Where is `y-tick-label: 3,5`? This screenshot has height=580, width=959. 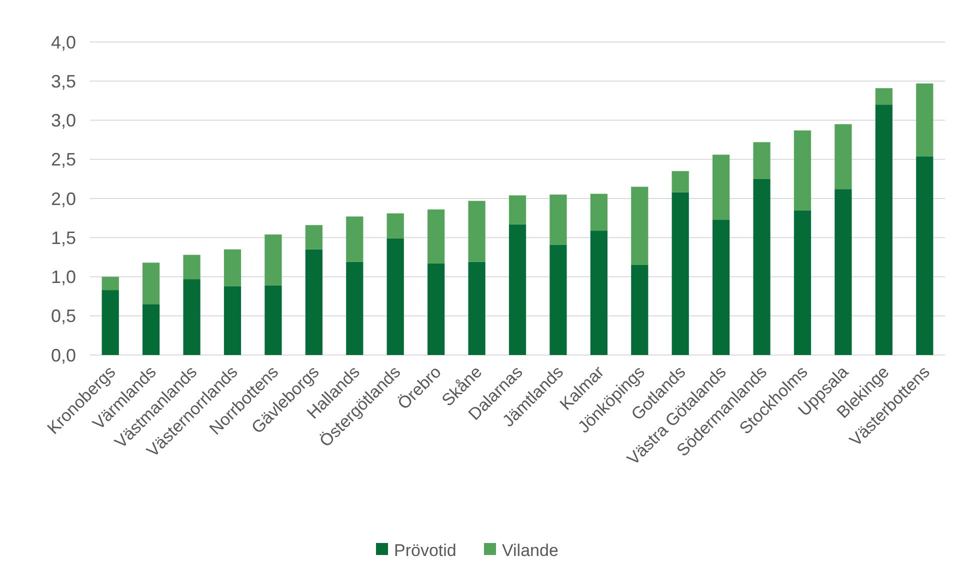
y-tick-label: 3,5 is located at coordinates (63, 81).